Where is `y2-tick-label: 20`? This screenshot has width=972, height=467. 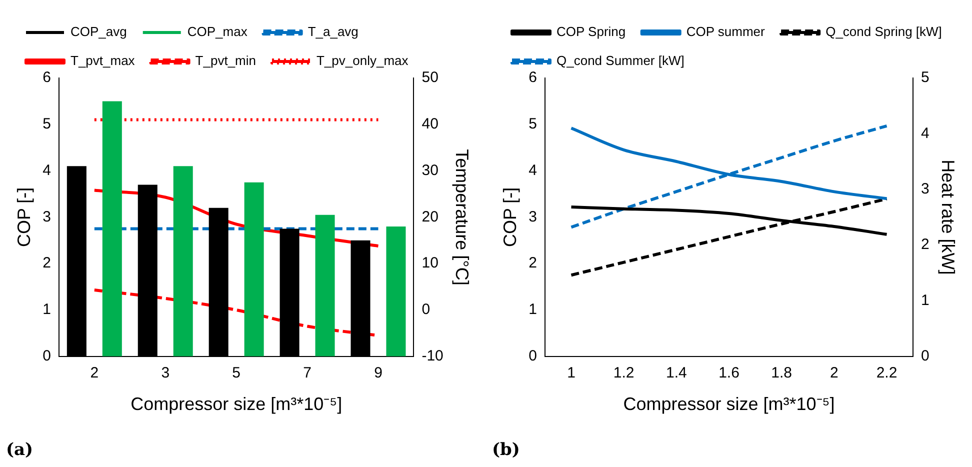
y2-tick-label: 20 is located at coordinates (430, 217).